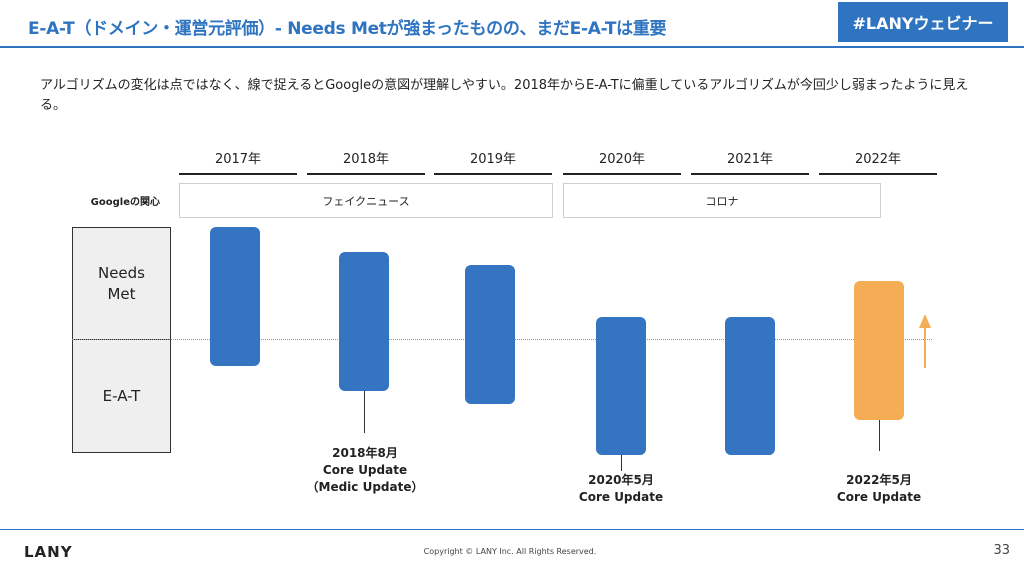 The image size is (1024, 574). I want to click on year-label-2017: 2017年, so click(238, 159).